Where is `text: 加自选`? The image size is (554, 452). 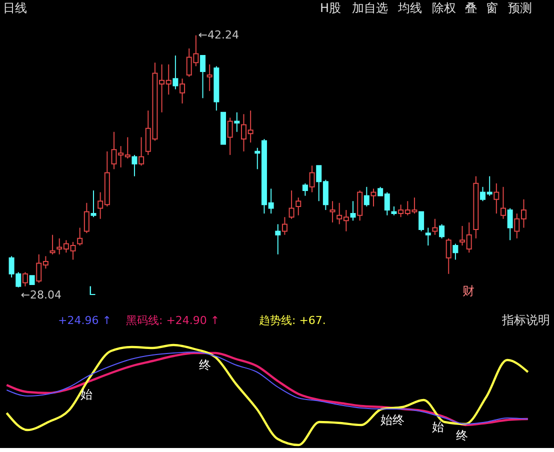
text: 加自选 is located at coordinates (370, 8).